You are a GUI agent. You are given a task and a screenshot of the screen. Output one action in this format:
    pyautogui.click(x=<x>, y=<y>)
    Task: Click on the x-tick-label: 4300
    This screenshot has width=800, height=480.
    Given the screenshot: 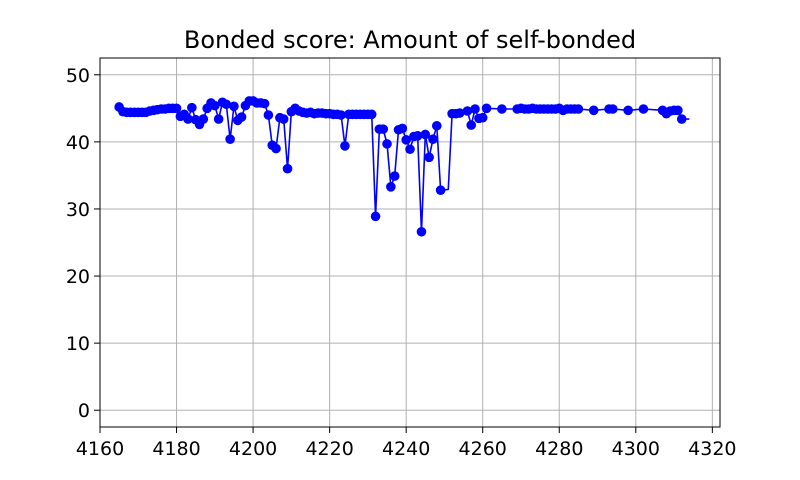 What is the action you would take?
    pyautogui.click(x=636, y=449)
    